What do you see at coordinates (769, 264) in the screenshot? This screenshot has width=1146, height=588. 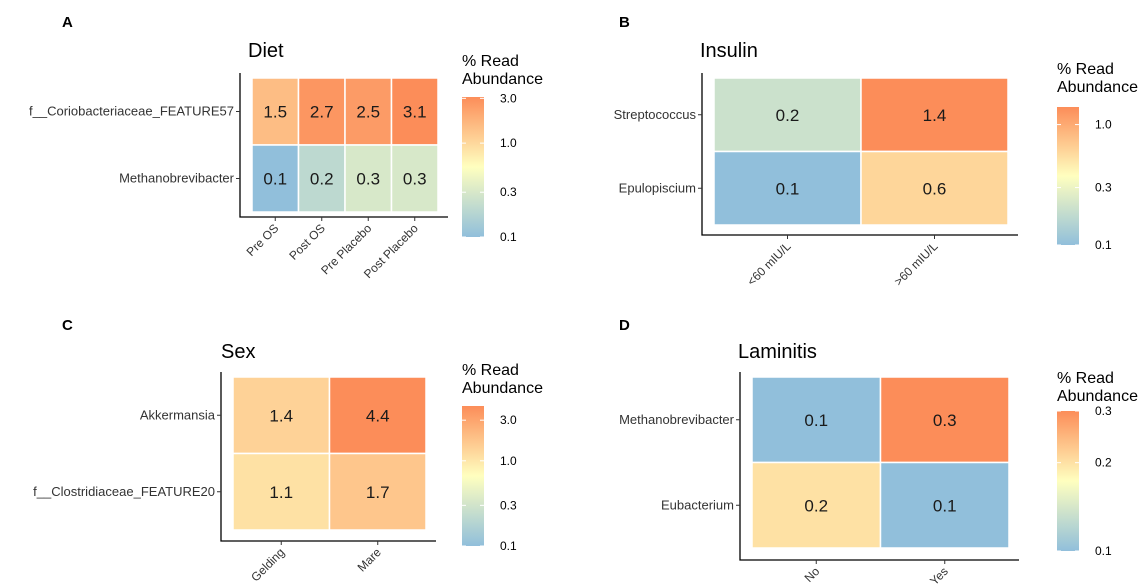 I see `x-tick-label: <60 mIU/L` at bounding box center [769, 264].